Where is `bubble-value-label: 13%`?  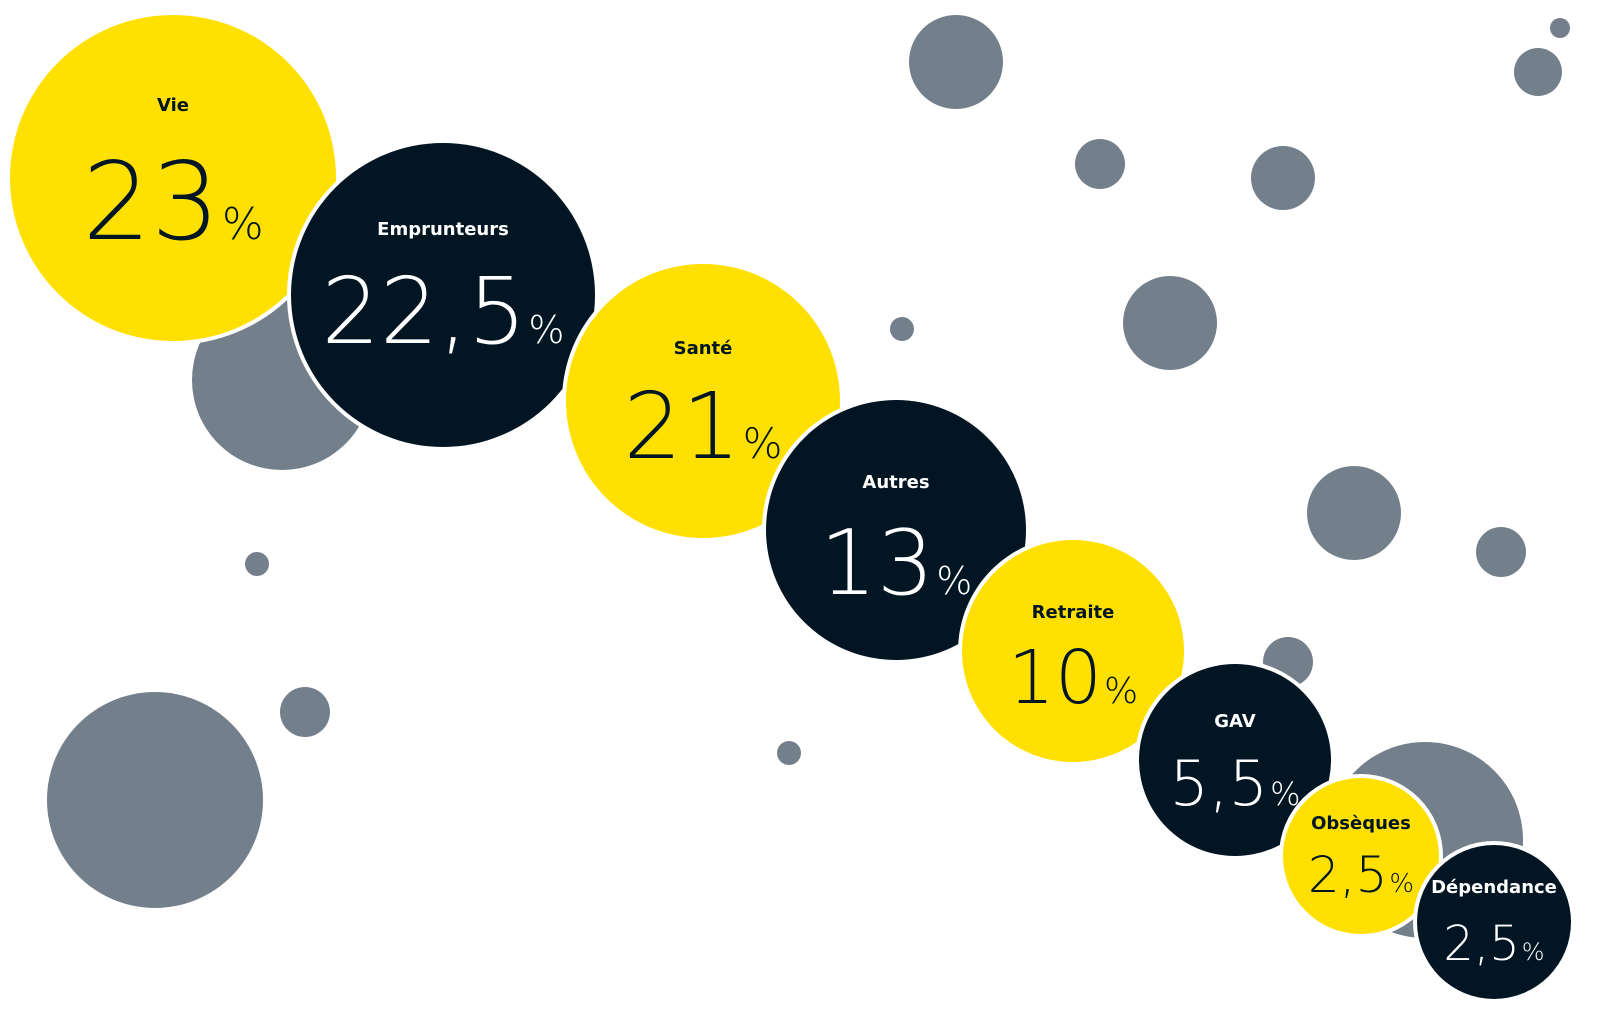
bubble-value-label: 13% is located at coordinates (896, 563).